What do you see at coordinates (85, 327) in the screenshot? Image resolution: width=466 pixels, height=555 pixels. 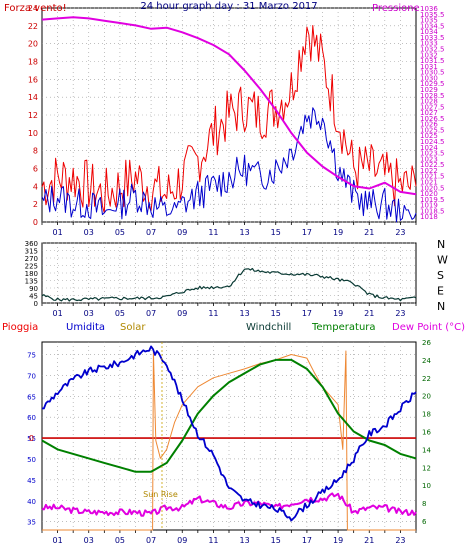 I see `panel3-legend-label: Umidita` at bounding box center [85, 327].